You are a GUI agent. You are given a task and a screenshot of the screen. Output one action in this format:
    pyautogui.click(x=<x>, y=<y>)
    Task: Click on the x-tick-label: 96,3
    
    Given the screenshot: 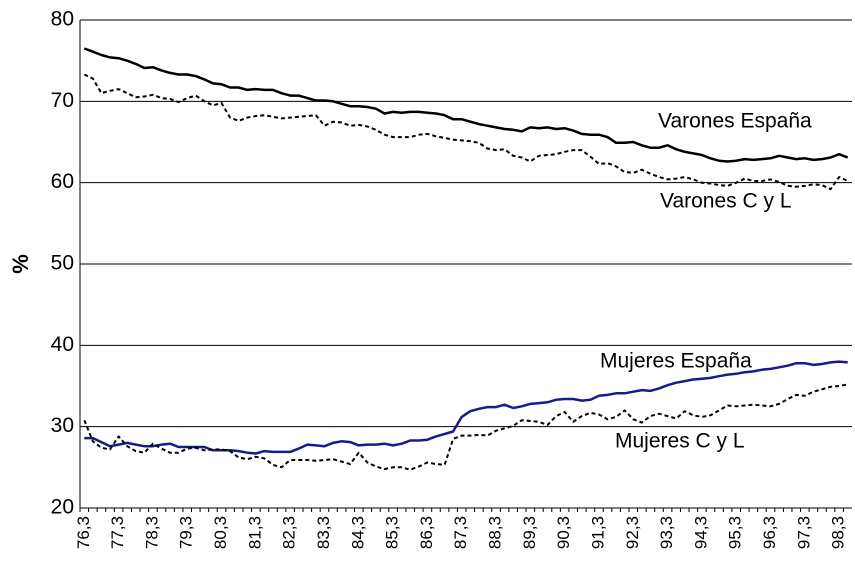 What is the action you would take?
    pyautogui.click(x=769, y=532)
    